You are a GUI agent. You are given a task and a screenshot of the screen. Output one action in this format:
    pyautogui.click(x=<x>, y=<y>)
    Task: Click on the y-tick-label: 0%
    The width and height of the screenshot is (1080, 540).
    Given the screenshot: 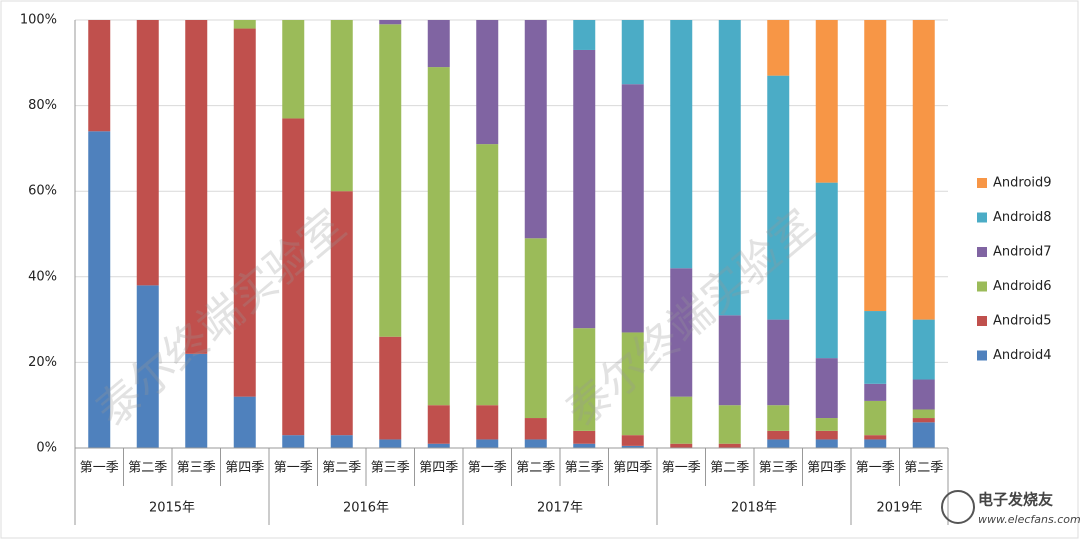 What is the action you would take?
    pyautogui.click(x=46, y=448)
    